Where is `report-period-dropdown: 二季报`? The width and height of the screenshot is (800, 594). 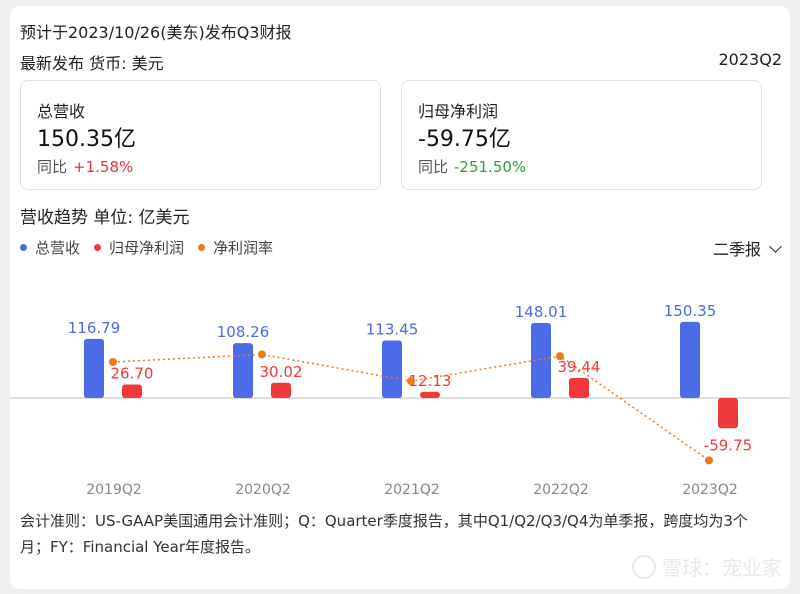 report-period-dropdown: 二季报 is located at coordinates (747, 248).